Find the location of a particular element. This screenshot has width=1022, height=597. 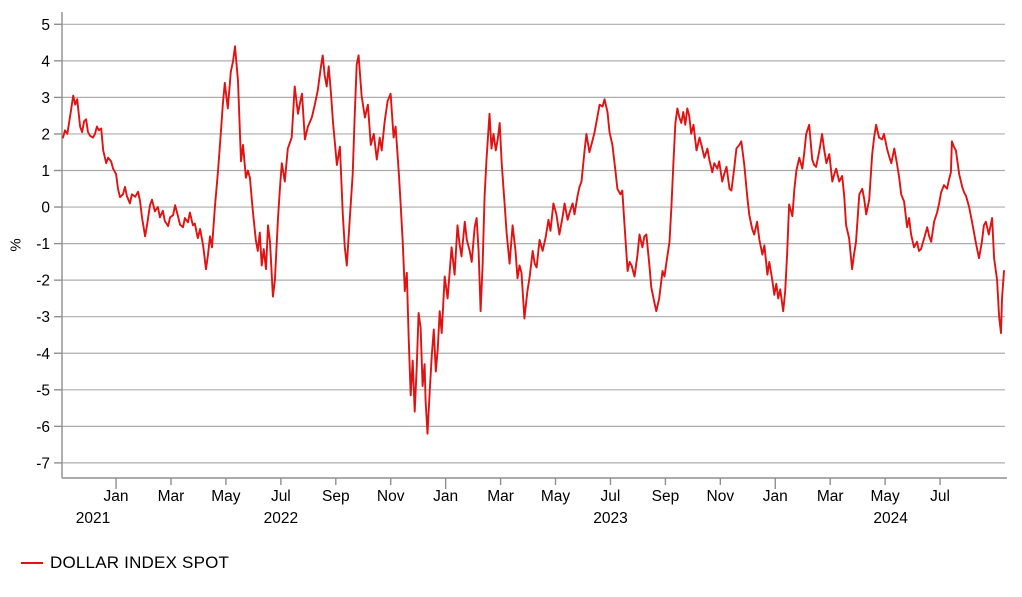

y-axis: 5 4 3 2 1 0 -1 -2 -3 -4 -5 -6 -7 is located at coordinates (49, 245).